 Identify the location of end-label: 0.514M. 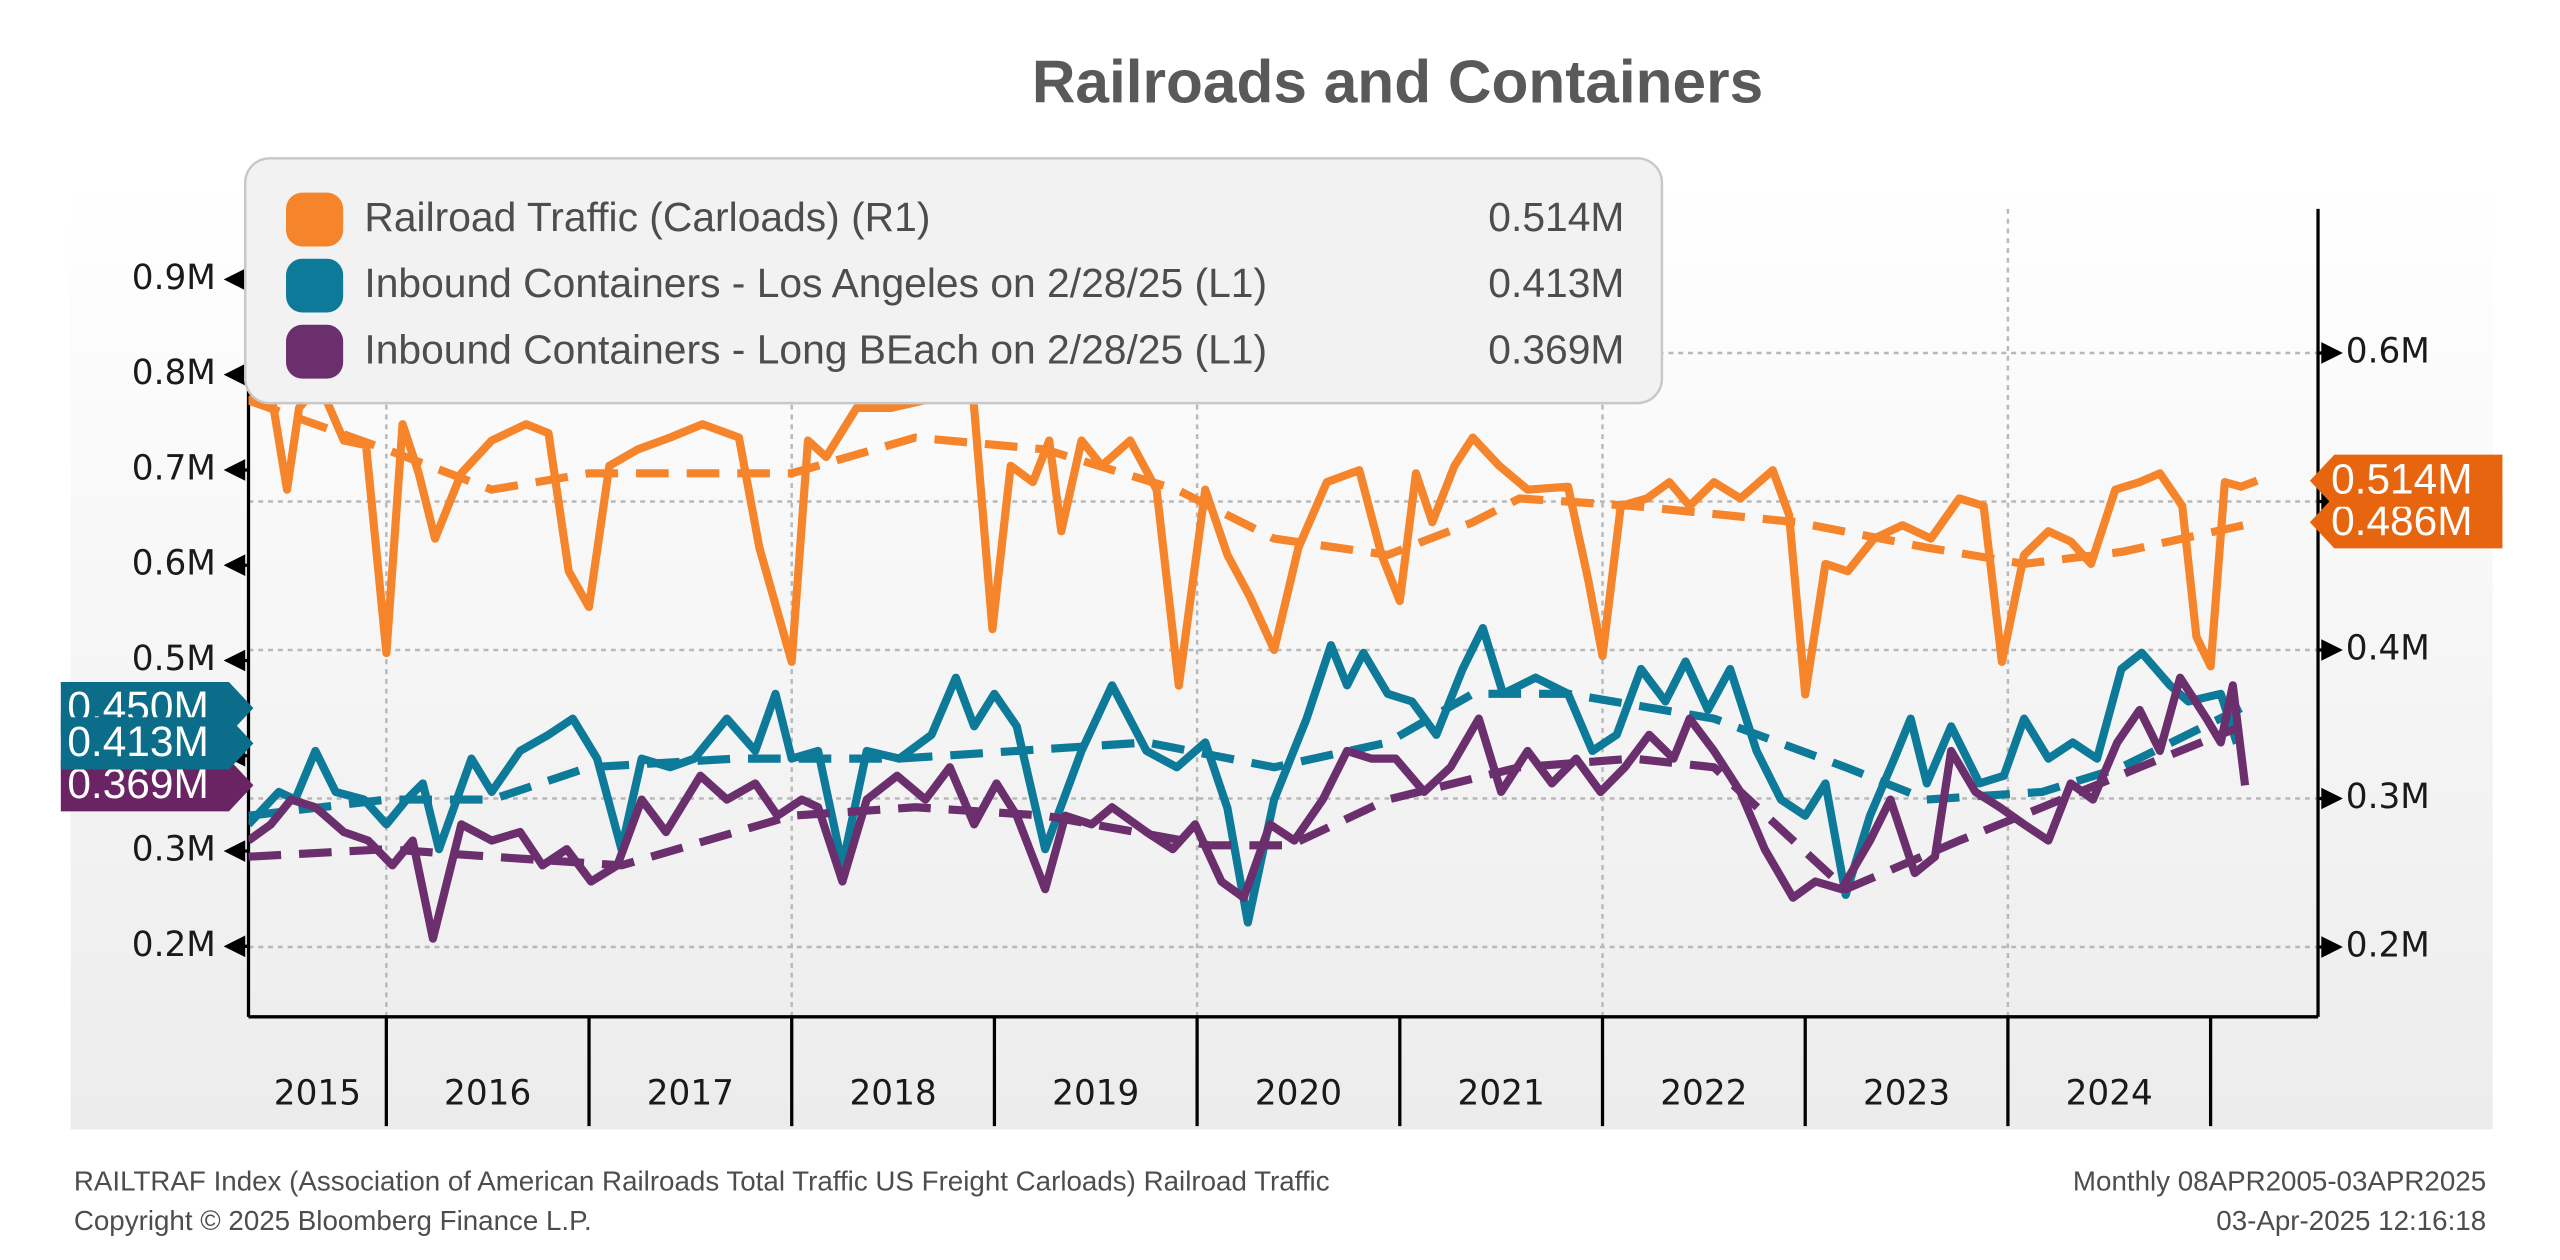
(2401, 479).